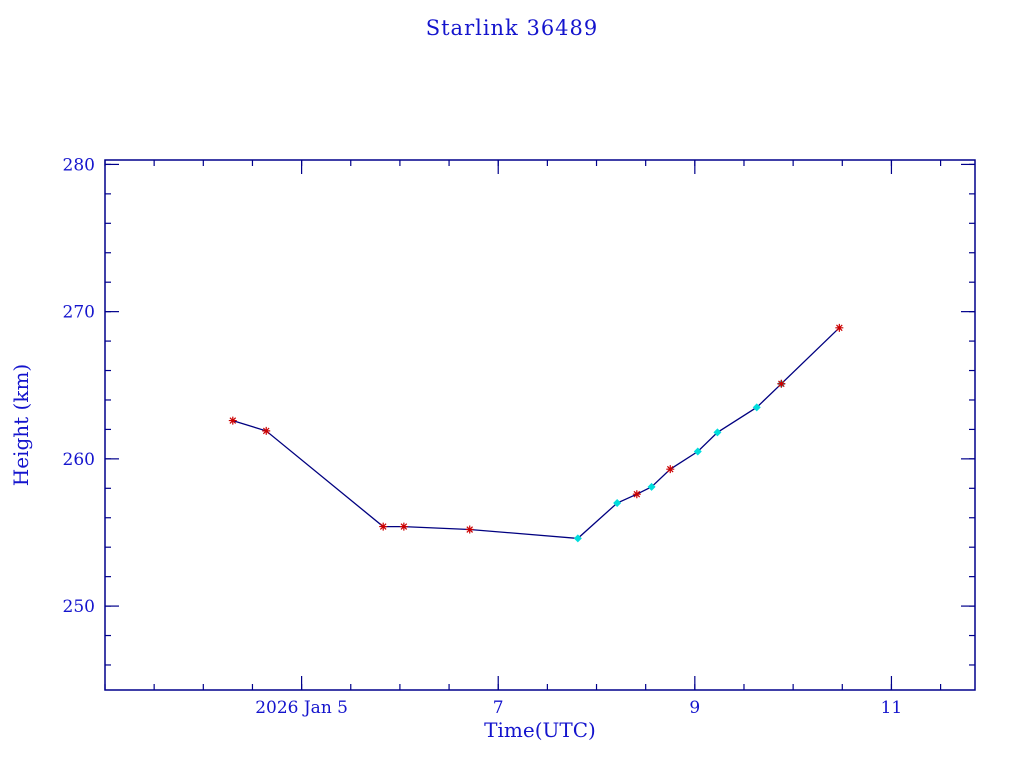  Describe the element at coordinates (79, 607) in the screenshot. I see `y-tick-label: 250` at that location.